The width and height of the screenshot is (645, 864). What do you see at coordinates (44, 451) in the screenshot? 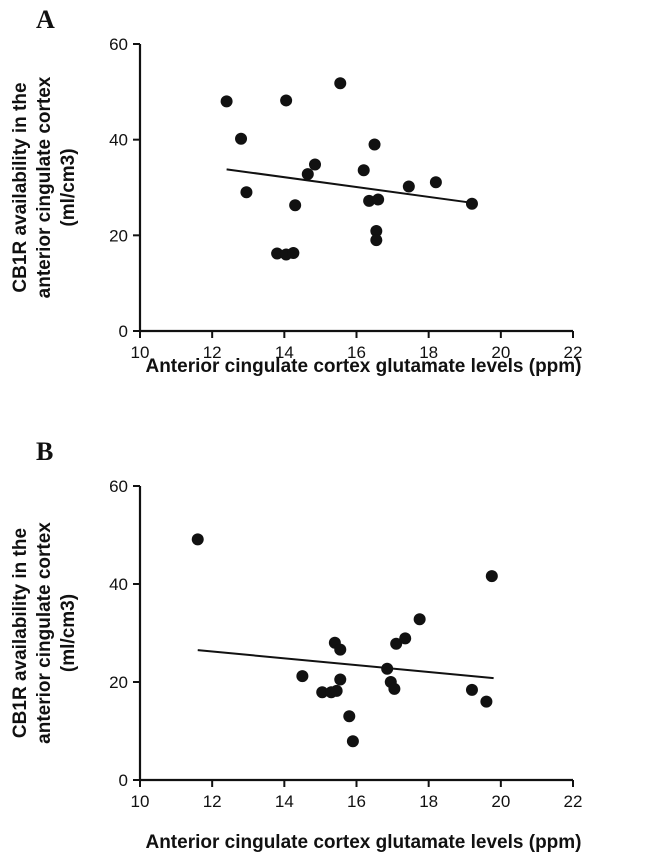
I see `panel-label-b: B` at bounding box center [44, 451].